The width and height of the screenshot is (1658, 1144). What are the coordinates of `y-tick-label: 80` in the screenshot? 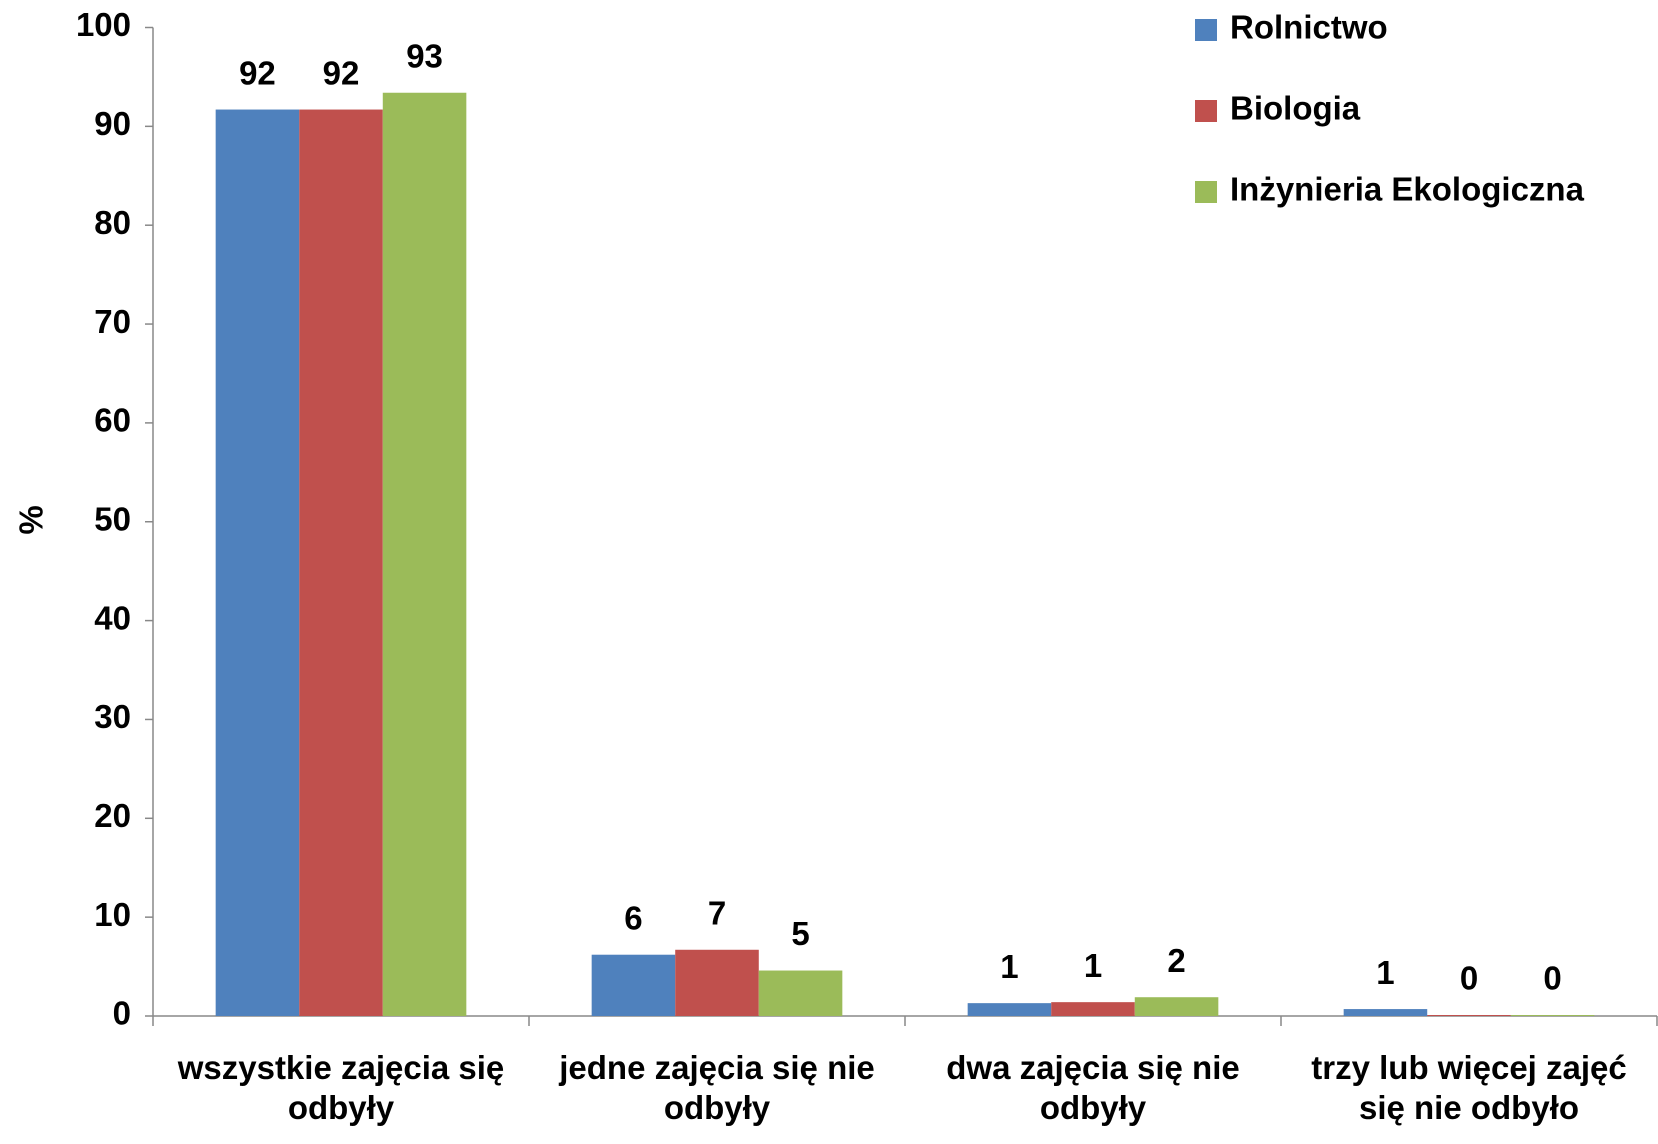 It's located at (112, 222).